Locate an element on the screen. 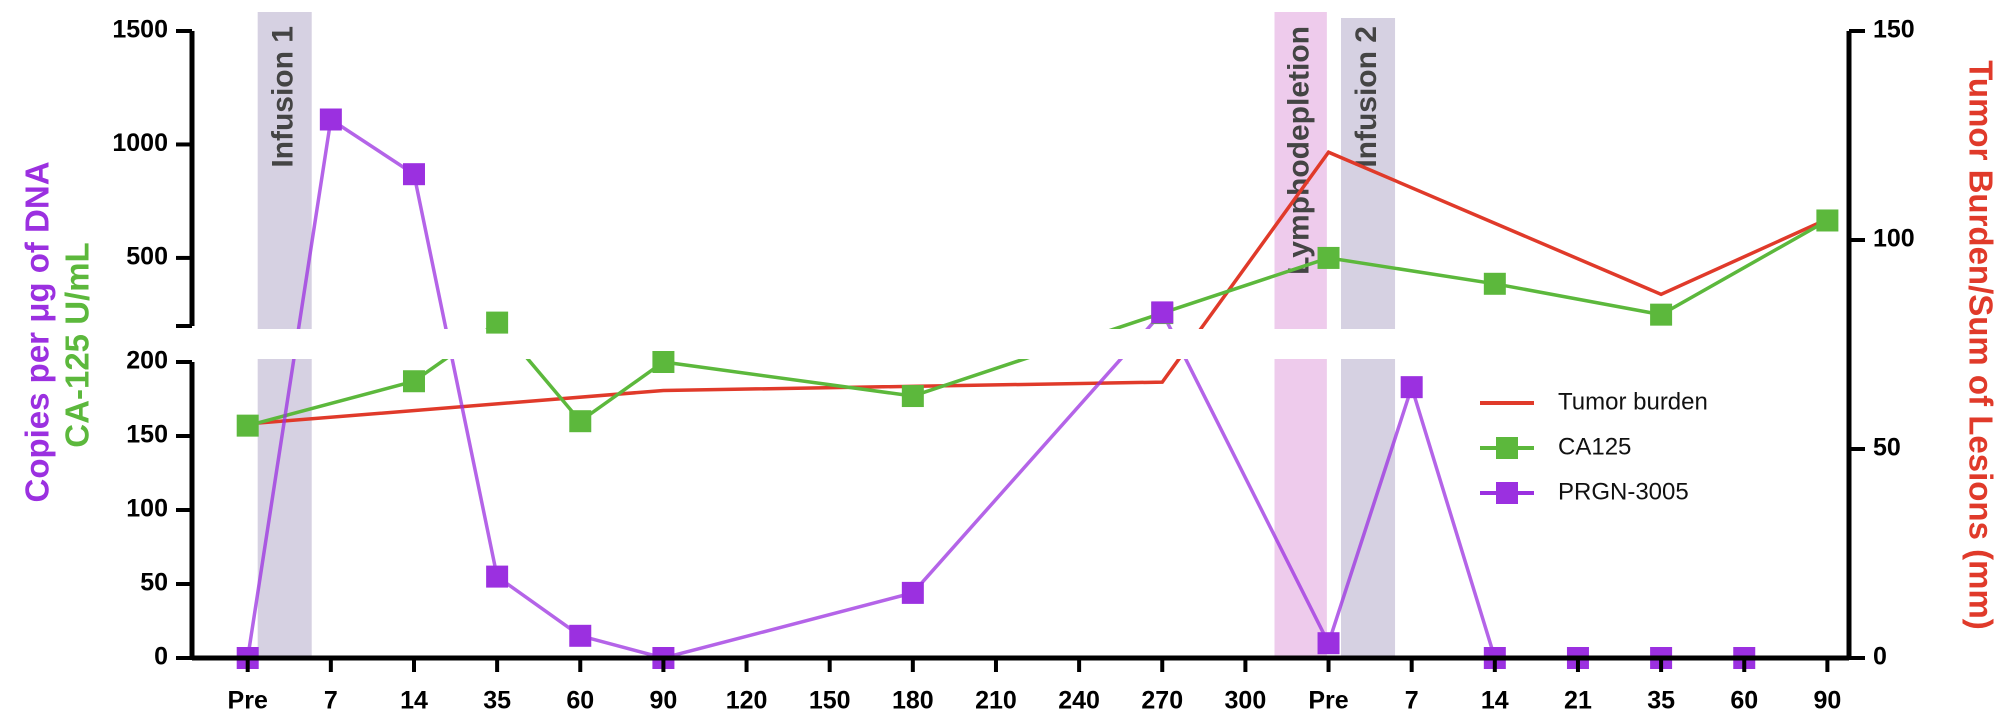 This screenshot has width=2004, height=720. x-tick-label: 120 is located at coordinates (747, 701).